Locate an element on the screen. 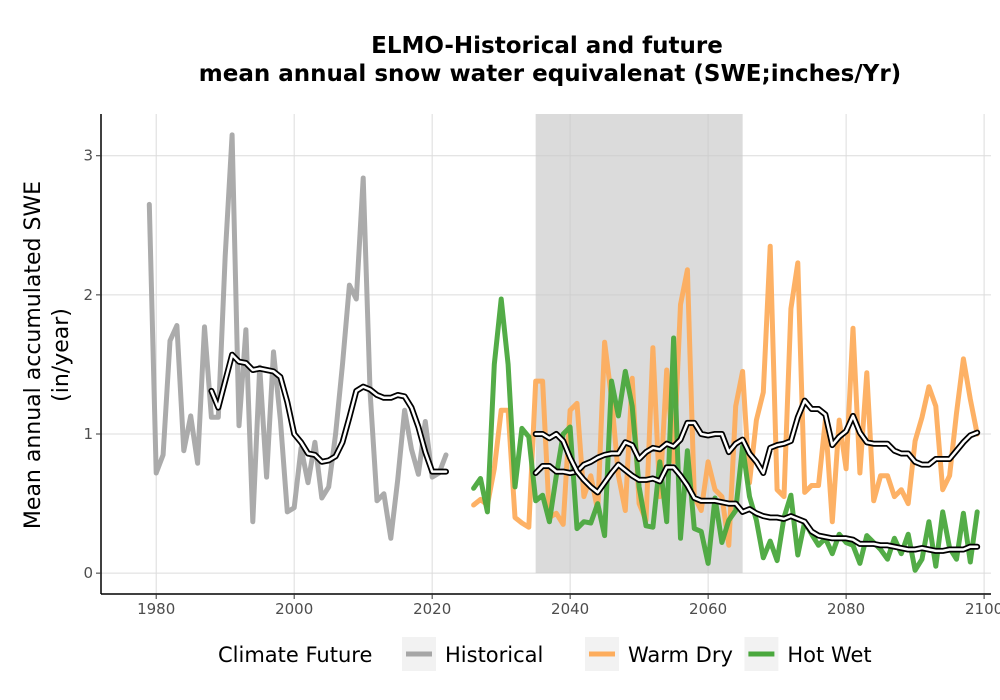  legend-title: Climate Future is located at coordinates (295, 655).